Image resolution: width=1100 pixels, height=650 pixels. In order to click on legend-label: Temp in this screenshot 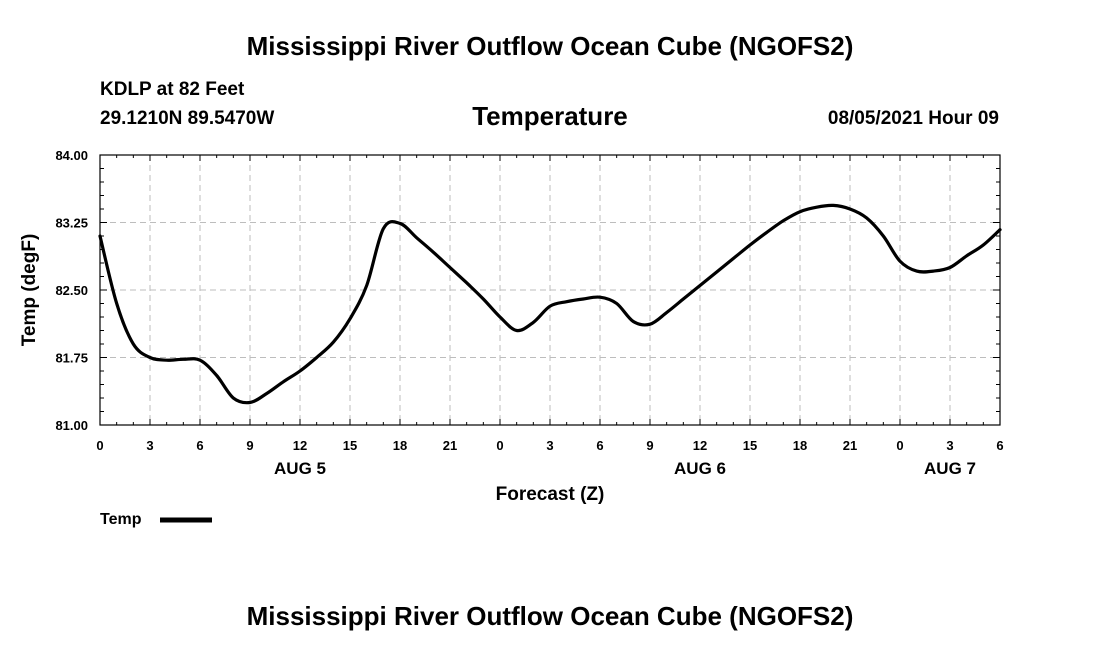, I will do `click(121, 519)`.